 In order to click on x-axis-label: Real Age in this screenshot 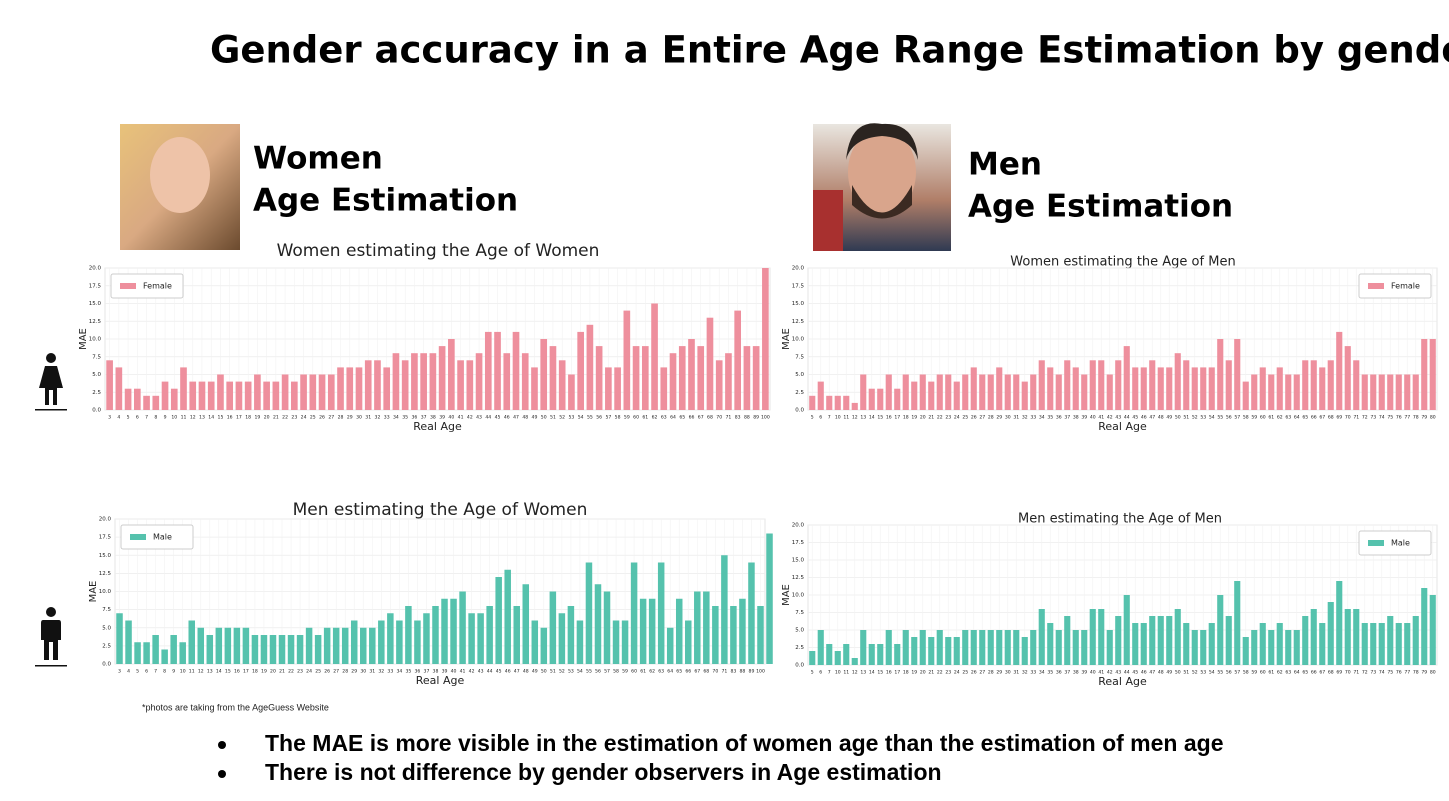, I will do `click(437, 426)`.